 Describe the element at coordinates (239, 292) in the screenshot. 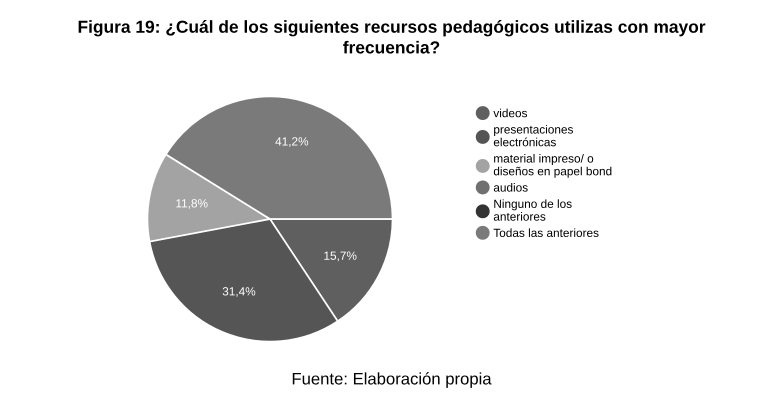

I see `data-label: 31,4%` at that location.